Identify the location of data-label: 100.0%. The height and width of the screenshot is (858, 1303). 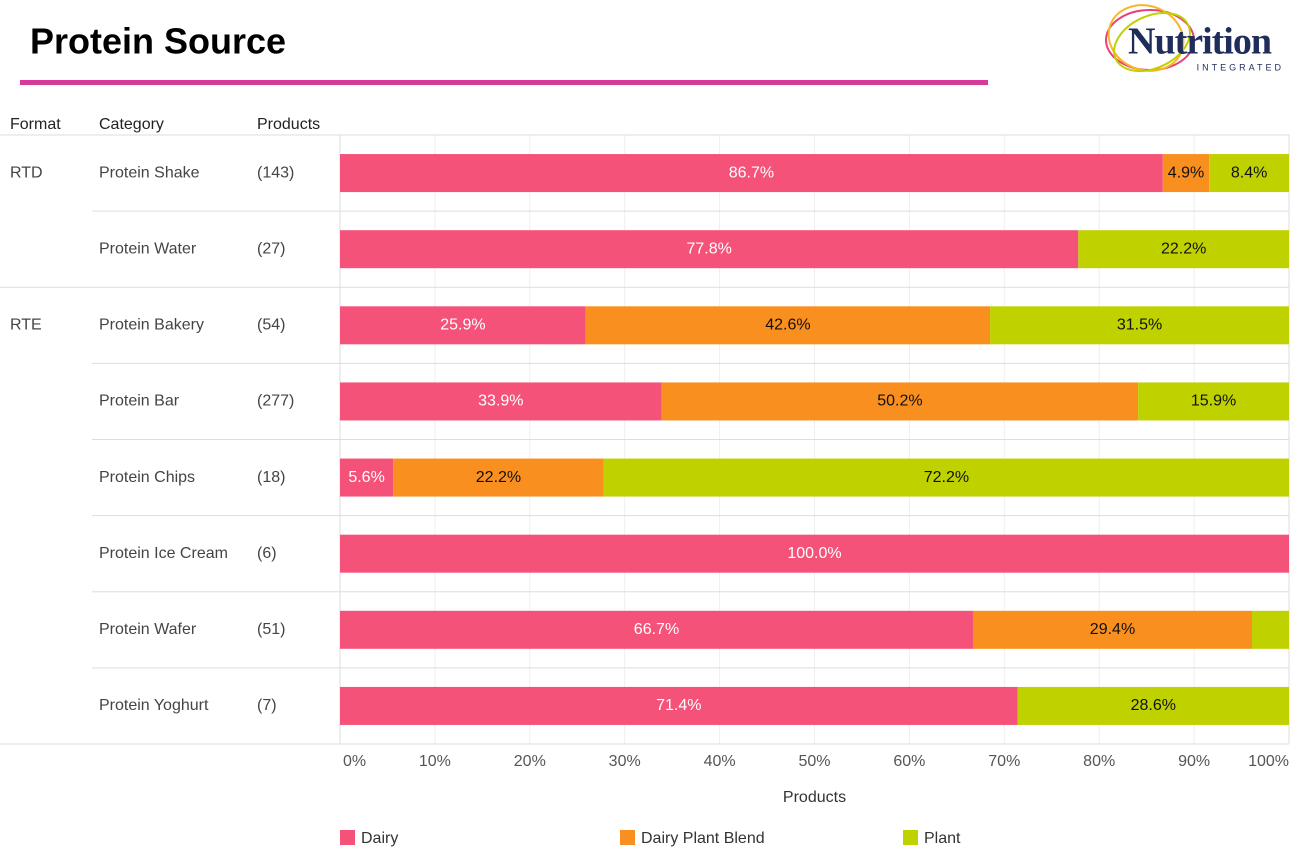
(814, 553).